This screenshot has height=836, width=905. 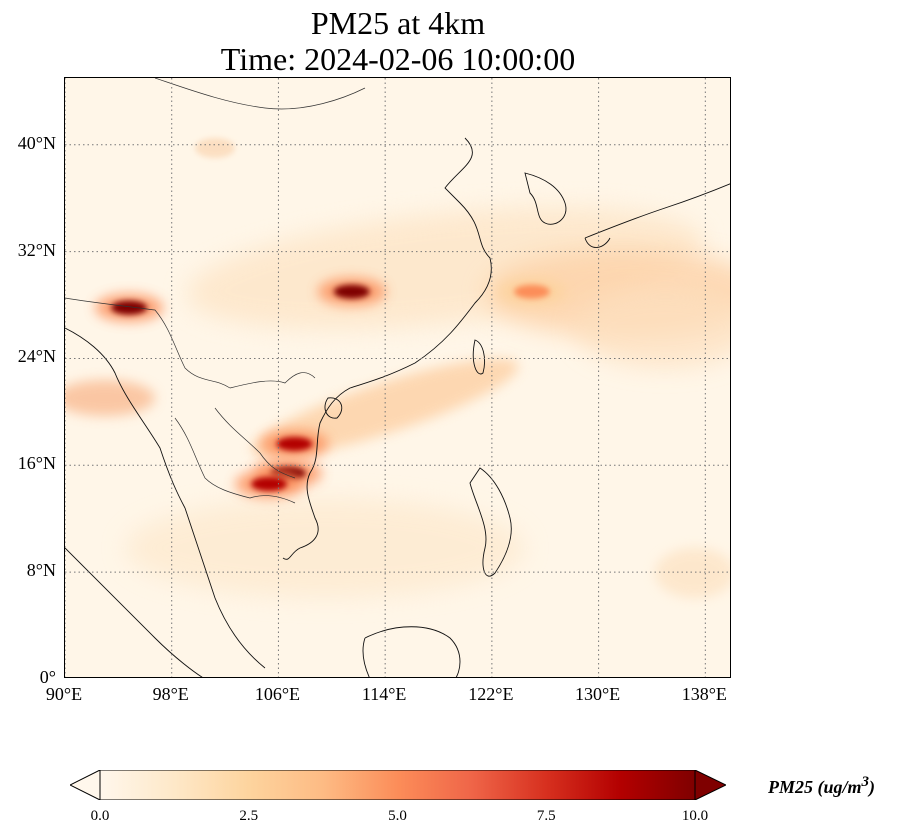 I want to click on colorbar-tick-label: 0.0, so click(x=100, y=816).